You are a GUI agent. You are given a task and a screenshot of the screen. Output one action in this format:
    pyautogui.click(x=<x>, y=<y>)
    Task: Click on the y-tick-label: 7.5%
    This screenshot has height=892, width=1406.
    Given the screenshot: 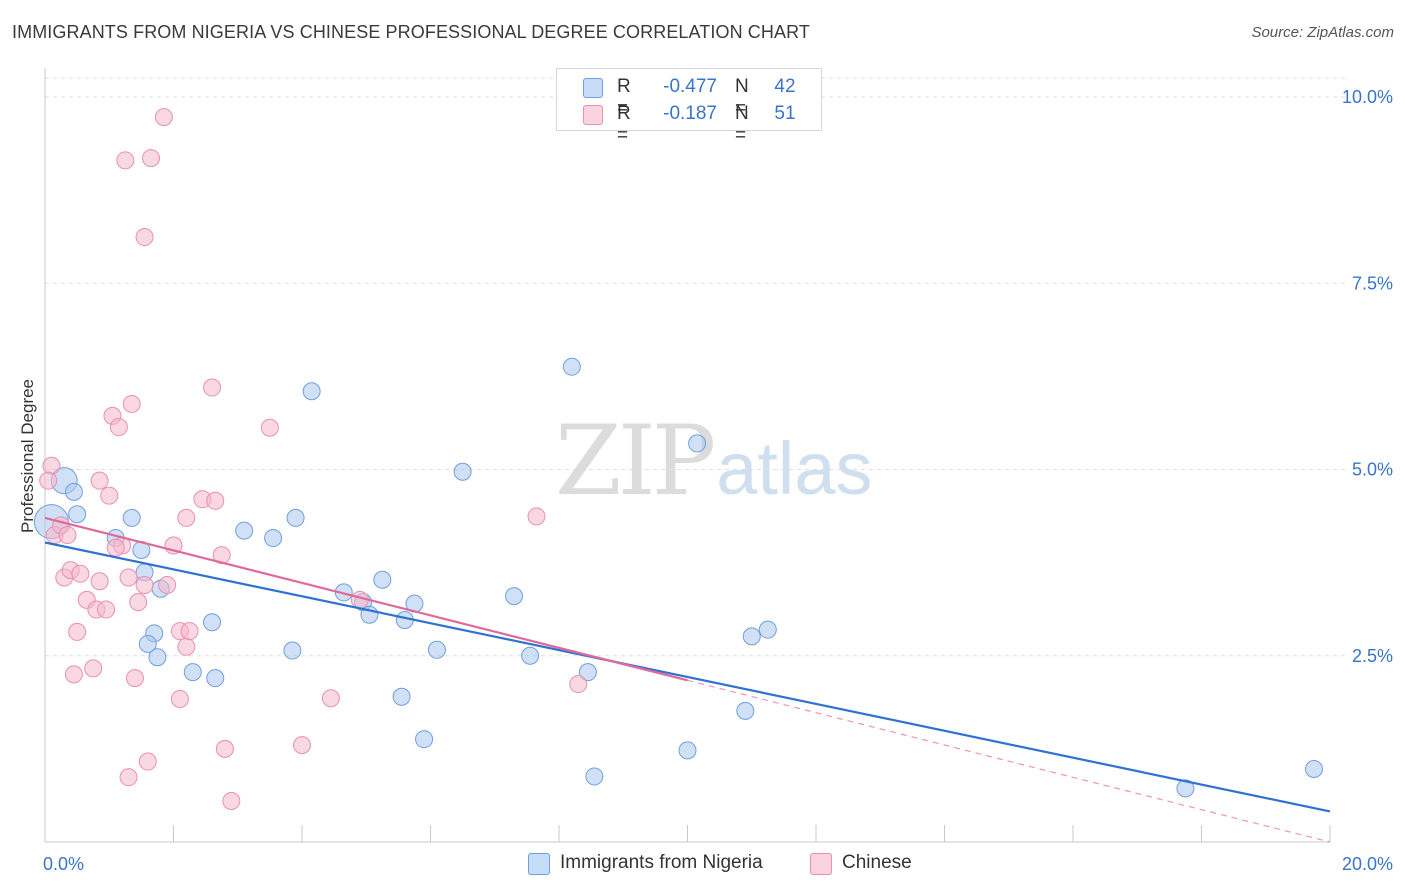 What is the action you would take?
    pyautogui.click(x=1372, y=283)
    